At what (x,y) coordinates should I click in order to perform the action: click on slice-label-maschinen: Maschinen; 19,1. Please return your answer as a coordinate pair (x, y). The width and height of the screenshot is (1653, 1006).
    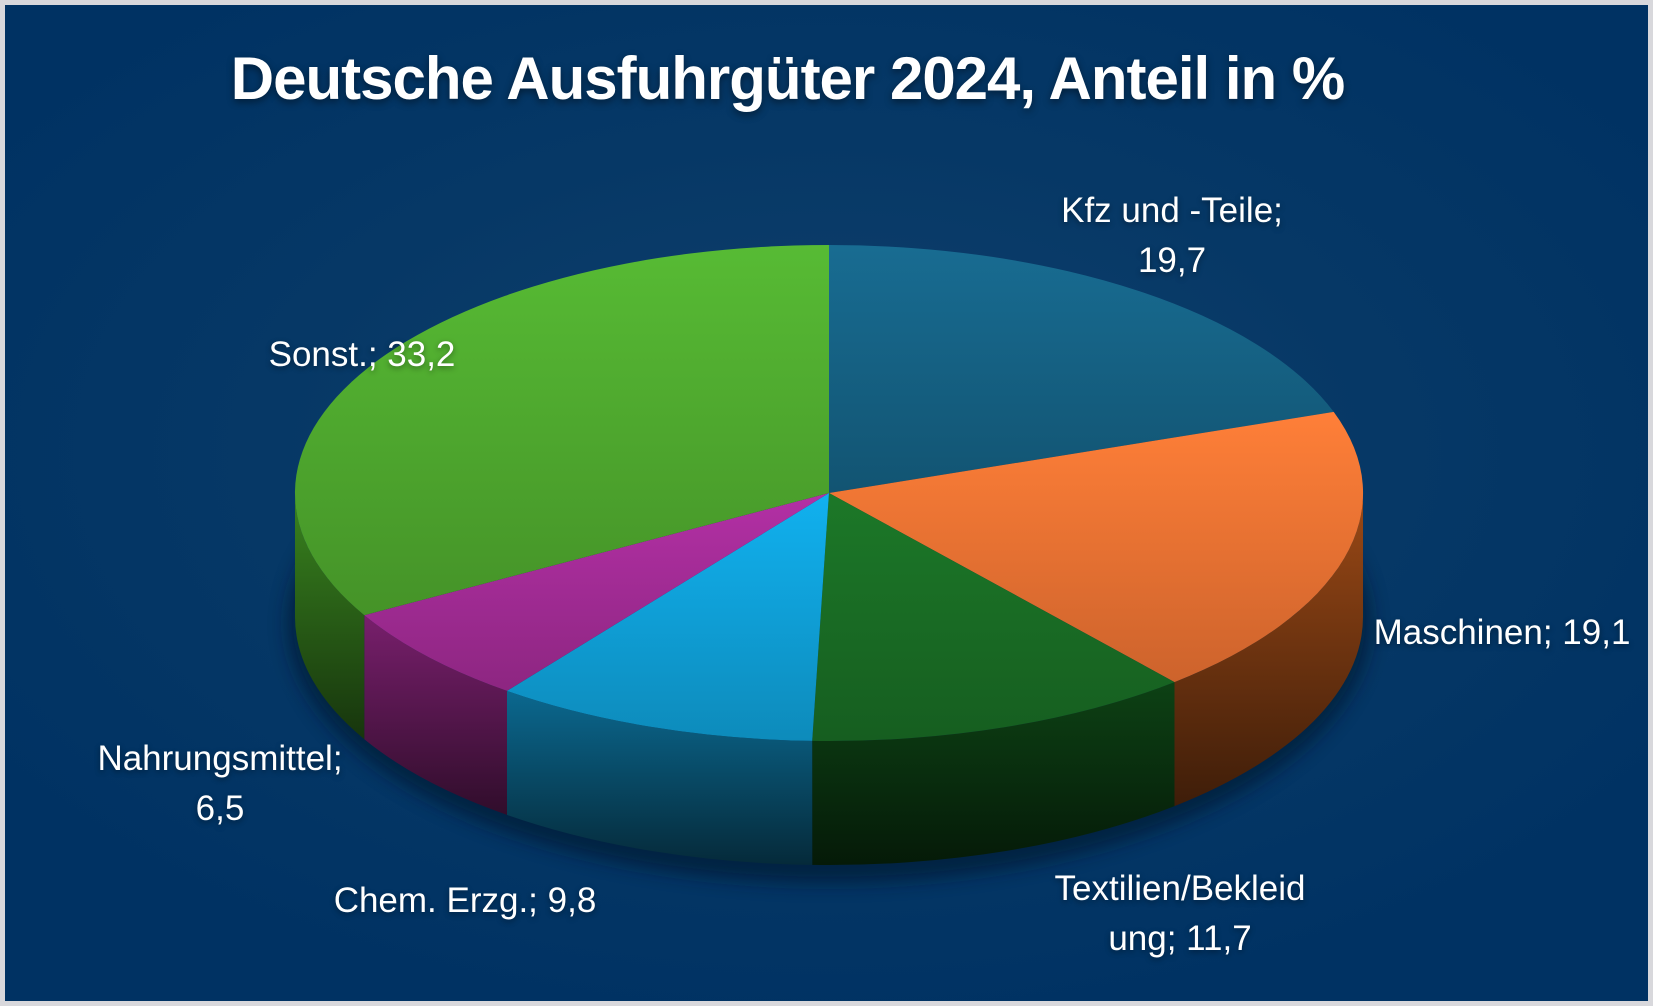
    Looking at the image, I should click on (1475, 633).